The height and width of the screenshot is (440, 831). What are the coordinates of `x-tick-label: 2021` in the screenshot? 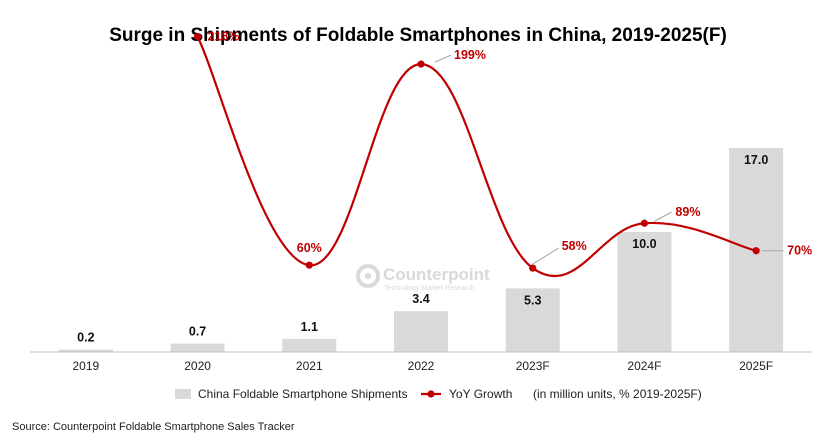 It's located at (309, 366).